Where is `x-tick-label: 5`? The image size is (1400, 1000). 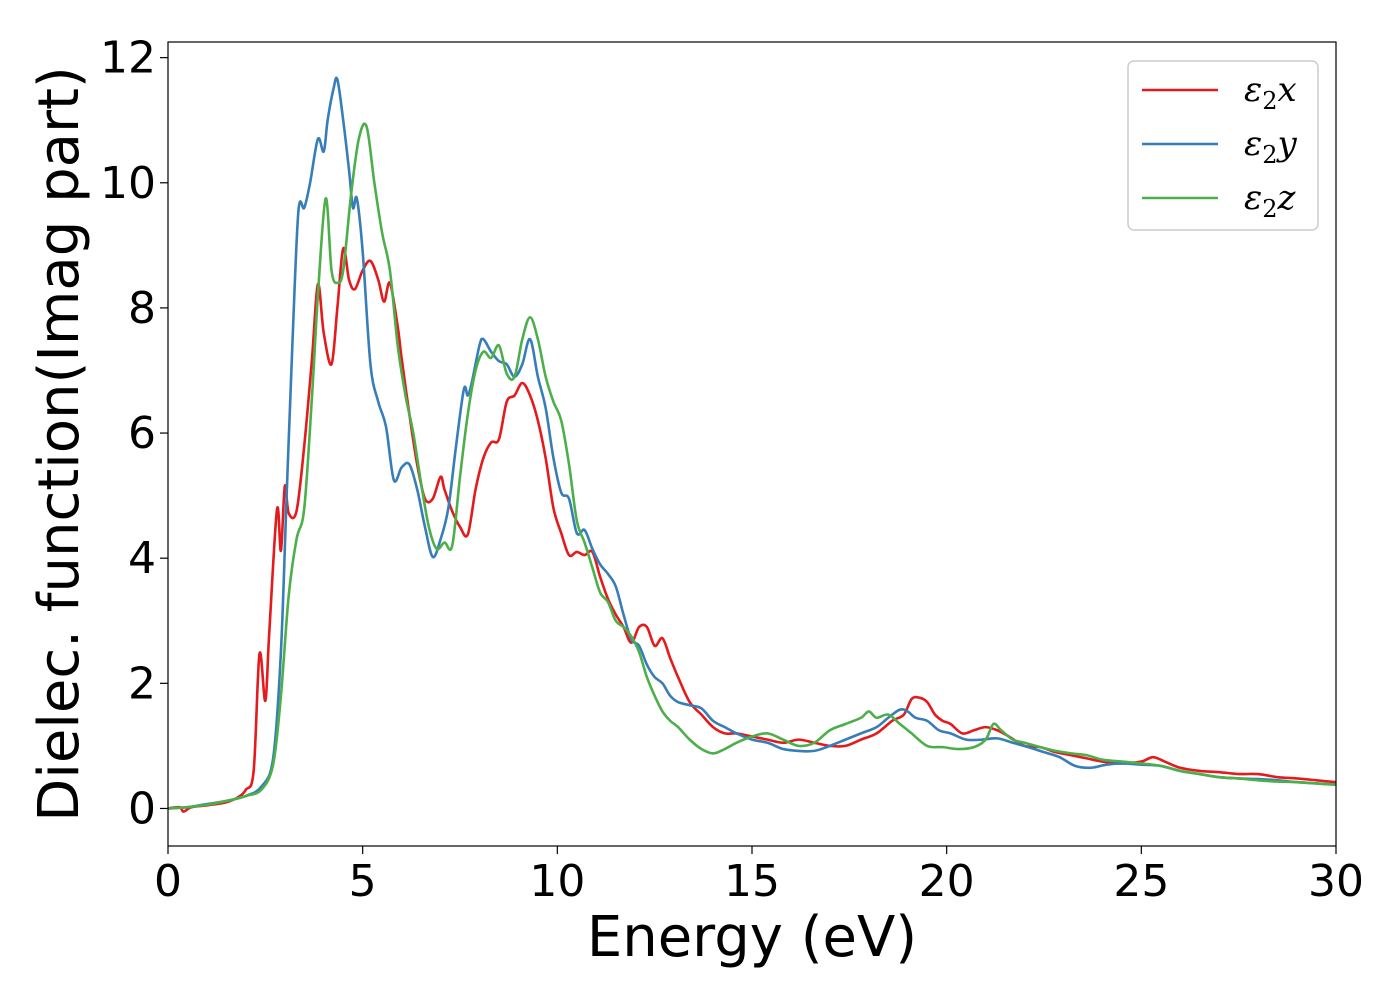
x-tick-label: 5 is located at coordinates (363, 881).